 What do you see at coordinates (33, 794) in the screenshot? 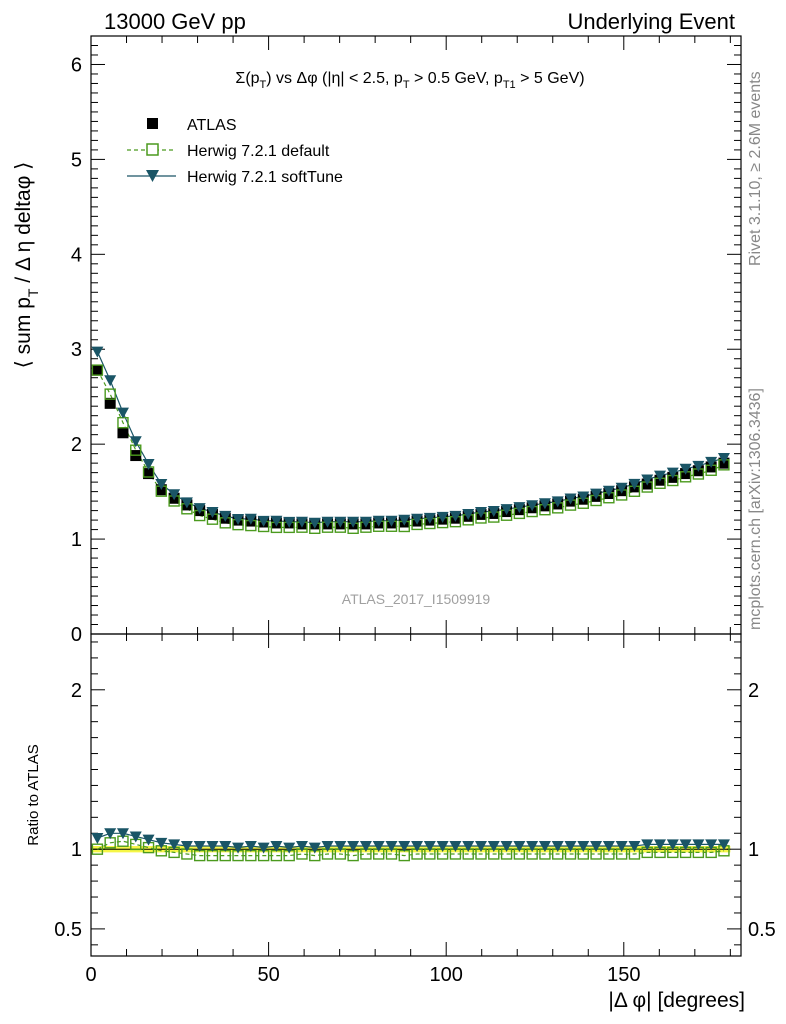
I see `y-axis-label-ratio: Ratio to ATLAS` at bounding box center [33, 794].